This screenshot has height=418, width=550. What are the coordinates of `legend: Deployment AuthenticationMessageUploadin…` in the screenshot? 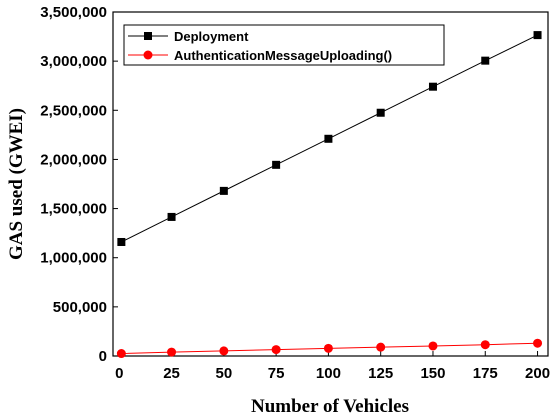 It's located at (284, 45).